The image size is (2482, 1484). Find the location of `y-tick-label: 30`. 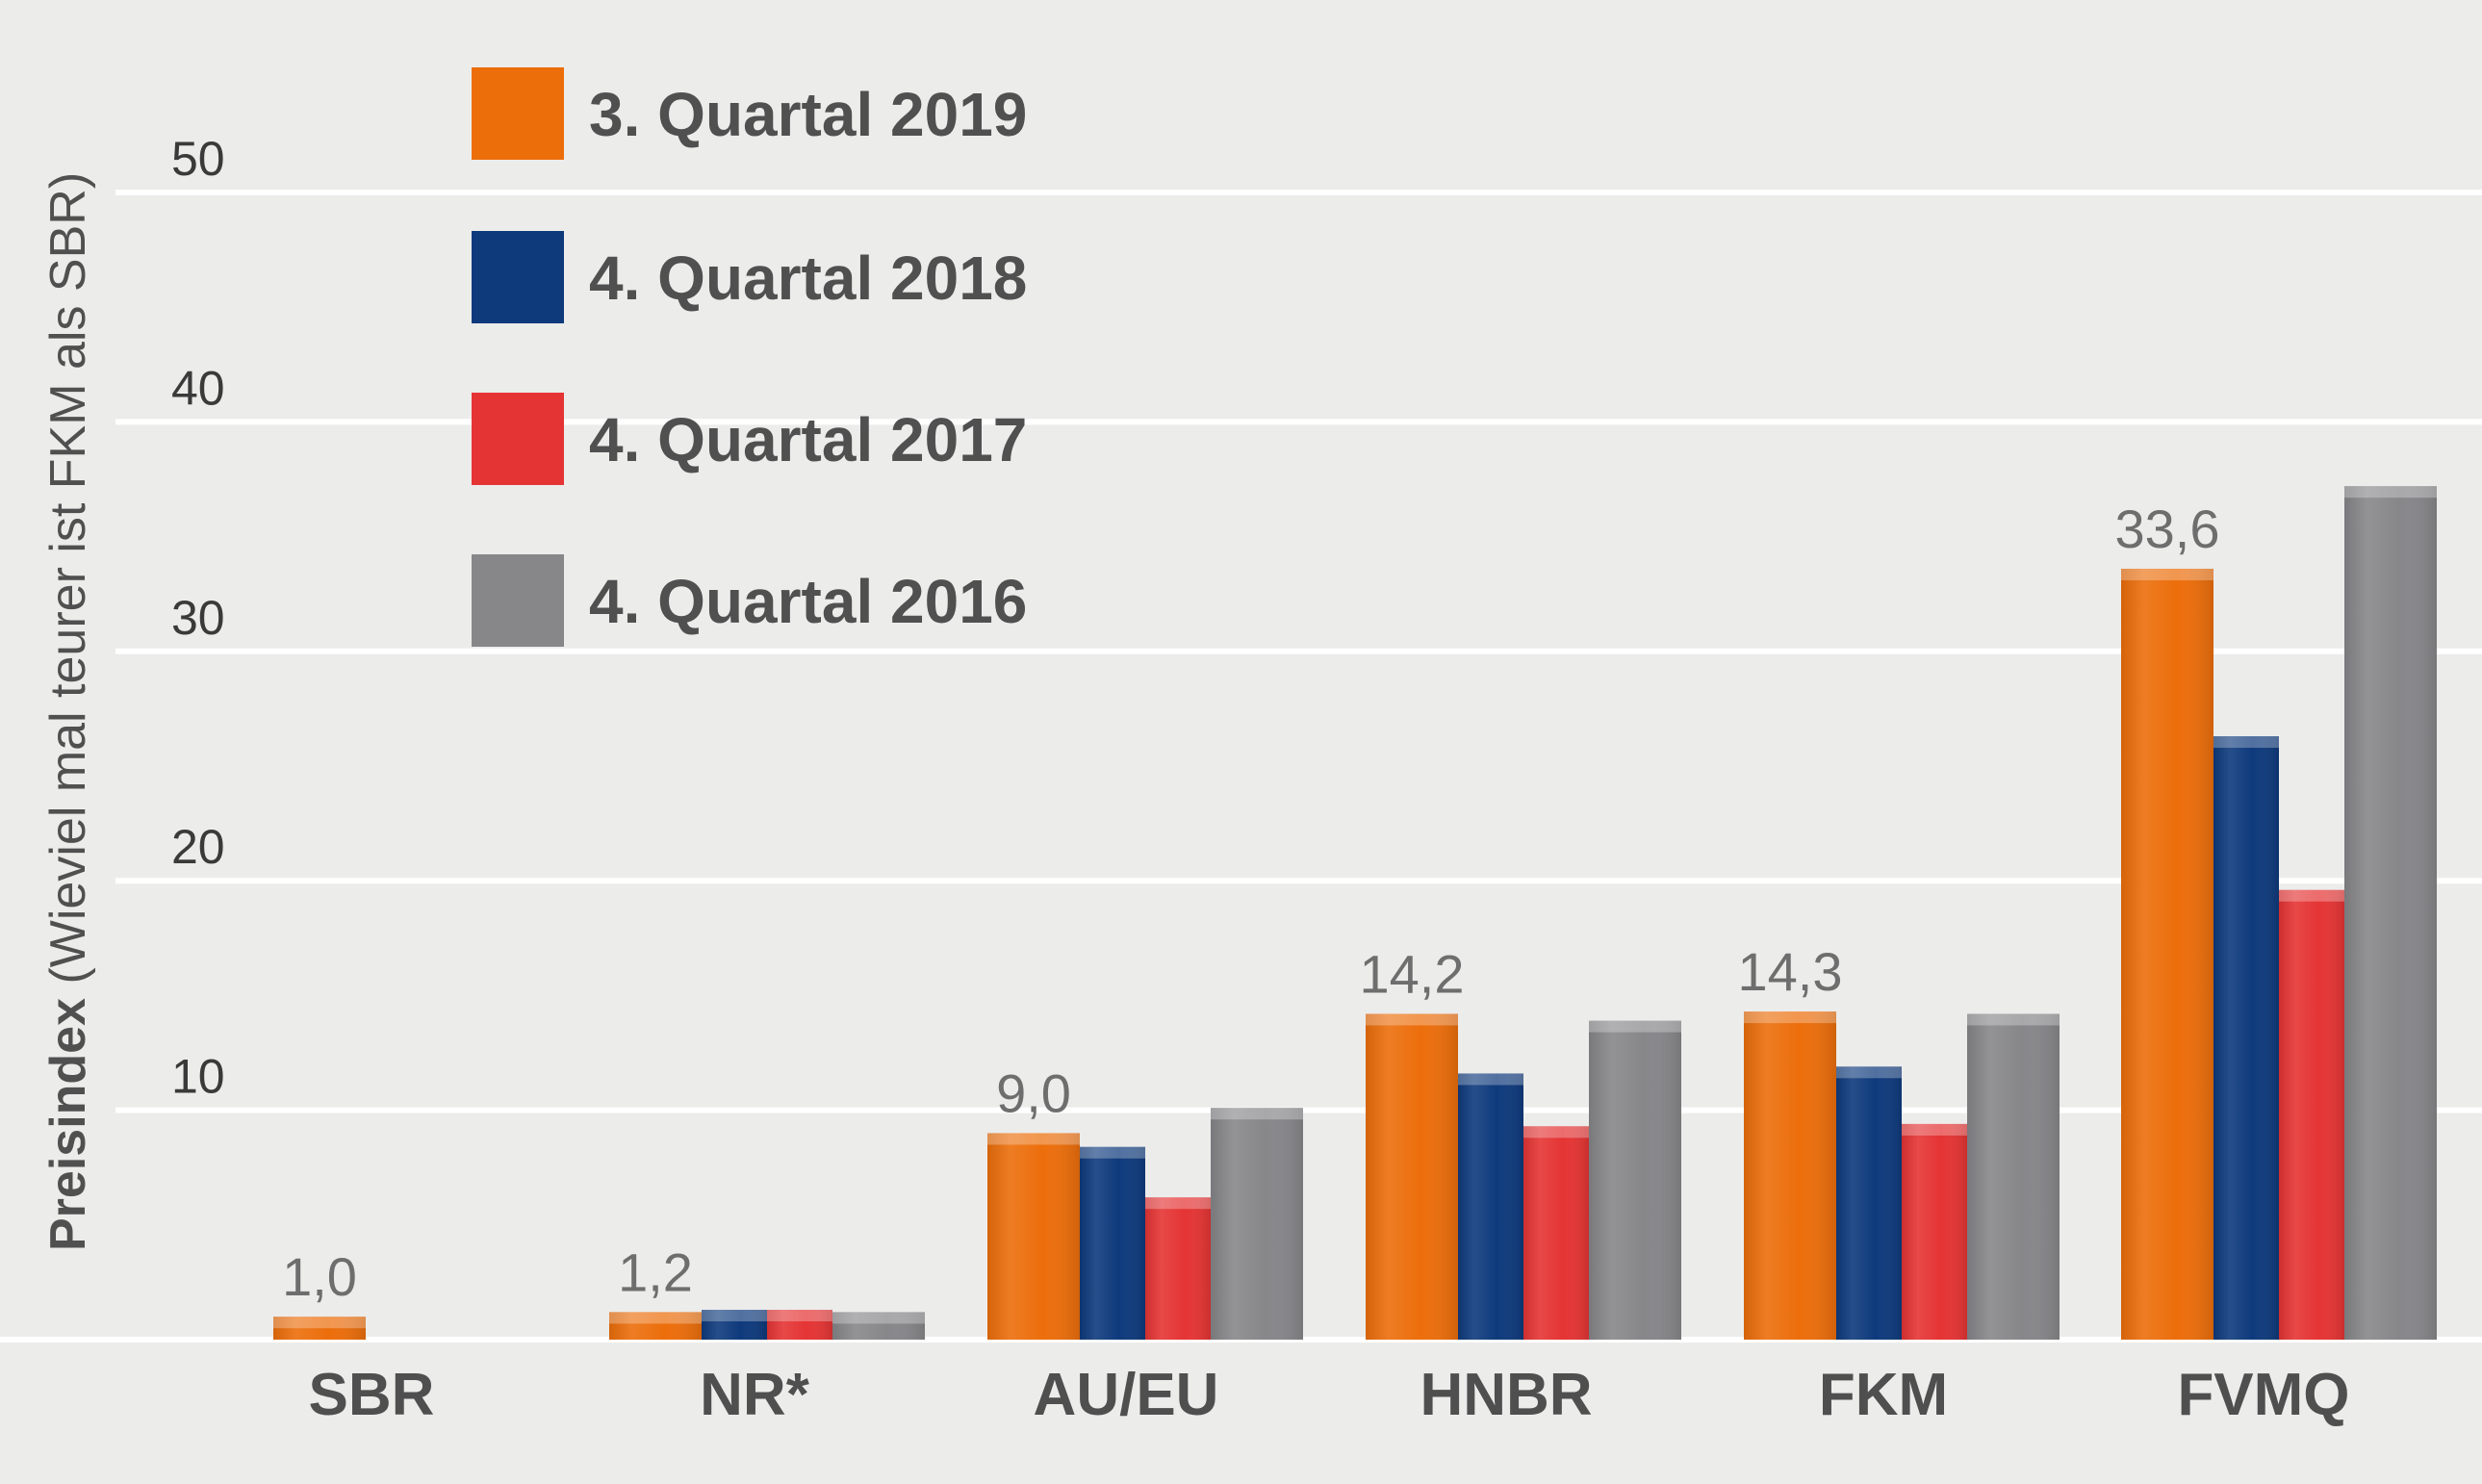

y-tick-label: 30 is located at coordinates (198, 618).